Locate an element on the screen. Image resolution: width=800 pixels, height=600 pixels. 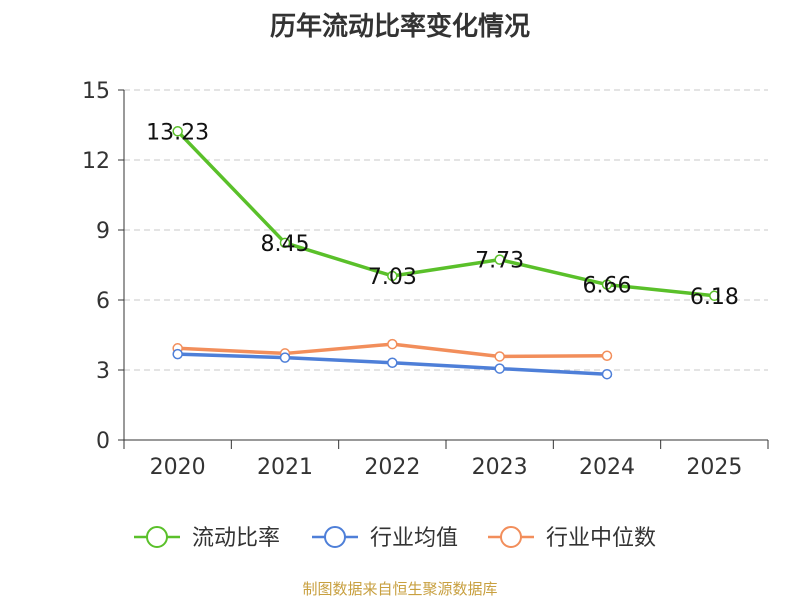
data-label: 7.73 is located at coordinates (499, 261).